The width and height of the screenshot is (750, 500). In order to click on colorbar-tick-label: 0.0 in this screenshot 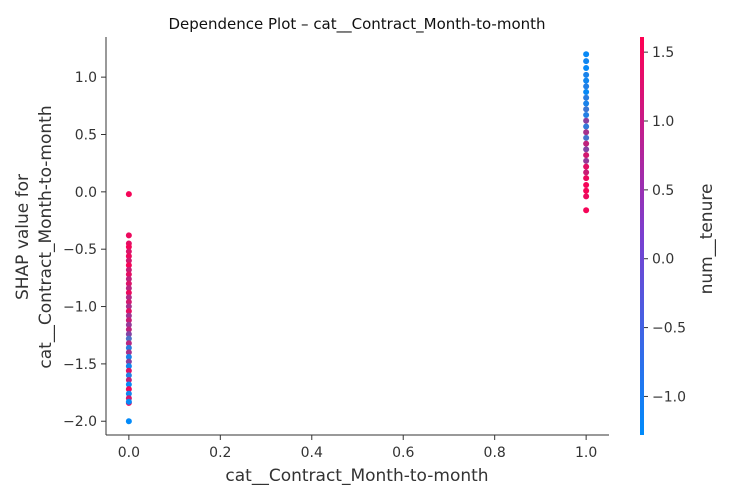, I will do `click(663, 260)`.